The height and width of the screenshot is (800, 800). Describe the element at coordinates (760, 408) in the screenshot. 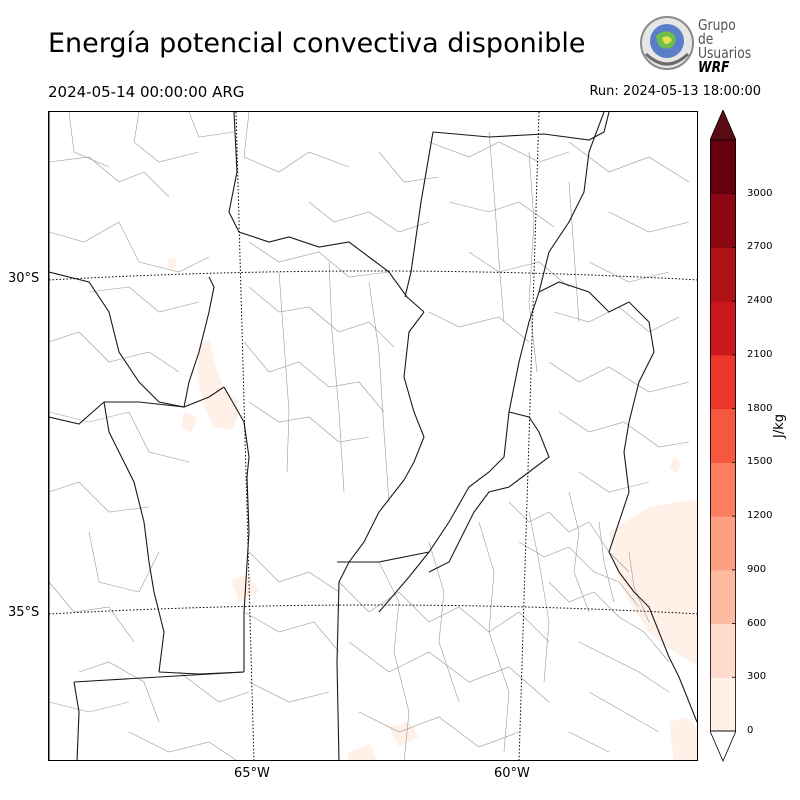

I see `colorbar-tick-label: 1800` at that location.